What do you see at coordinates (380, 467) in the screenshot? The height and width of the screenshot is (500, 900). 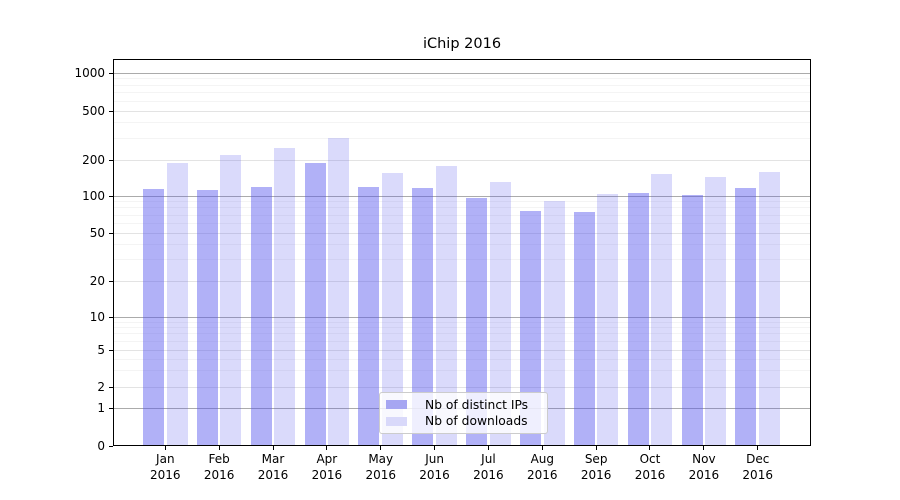 I see `x-tick-label-may: May 2016` at bounding box center [380, 467].